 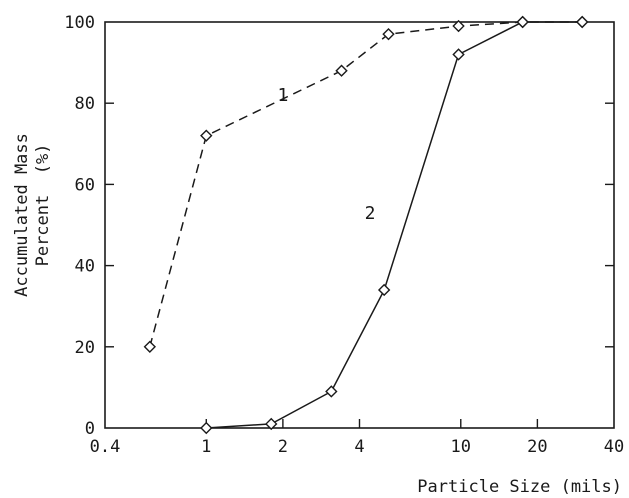 I want to click on y-axis-label-line2: Percent (%), so click(x=43, y=205).